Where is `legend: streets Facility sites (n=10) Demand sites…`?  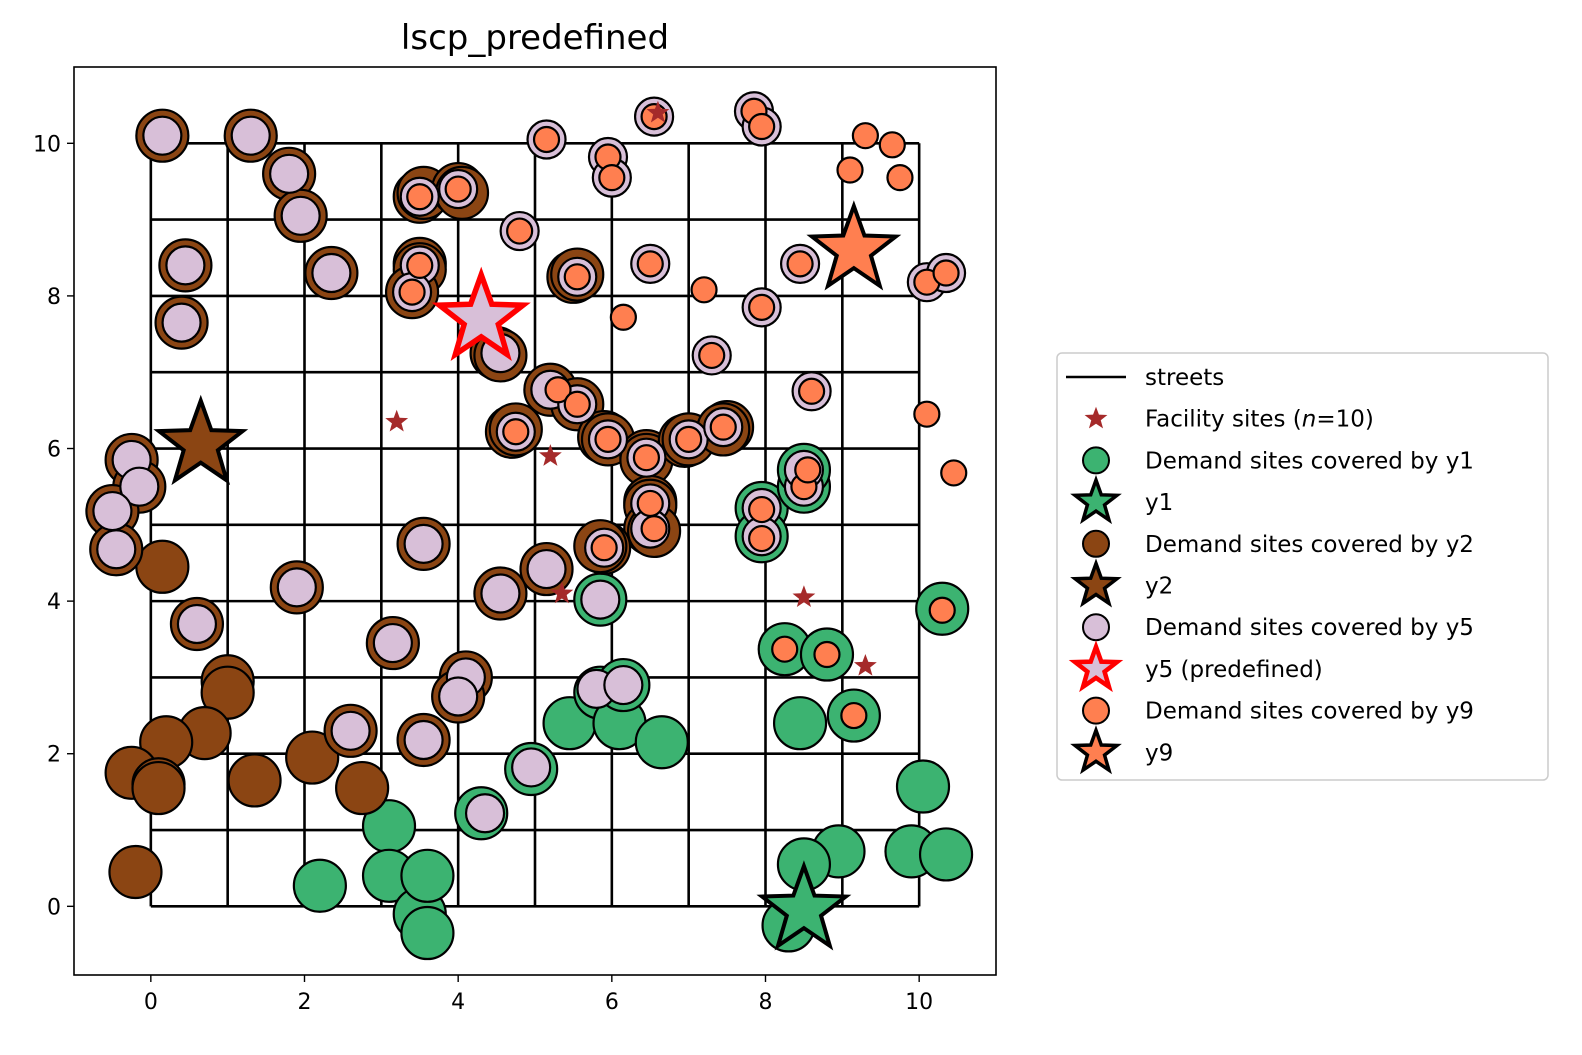
legend: streets Facility sites (n=10) Demand sites… is located at coordinates (1302, 566).